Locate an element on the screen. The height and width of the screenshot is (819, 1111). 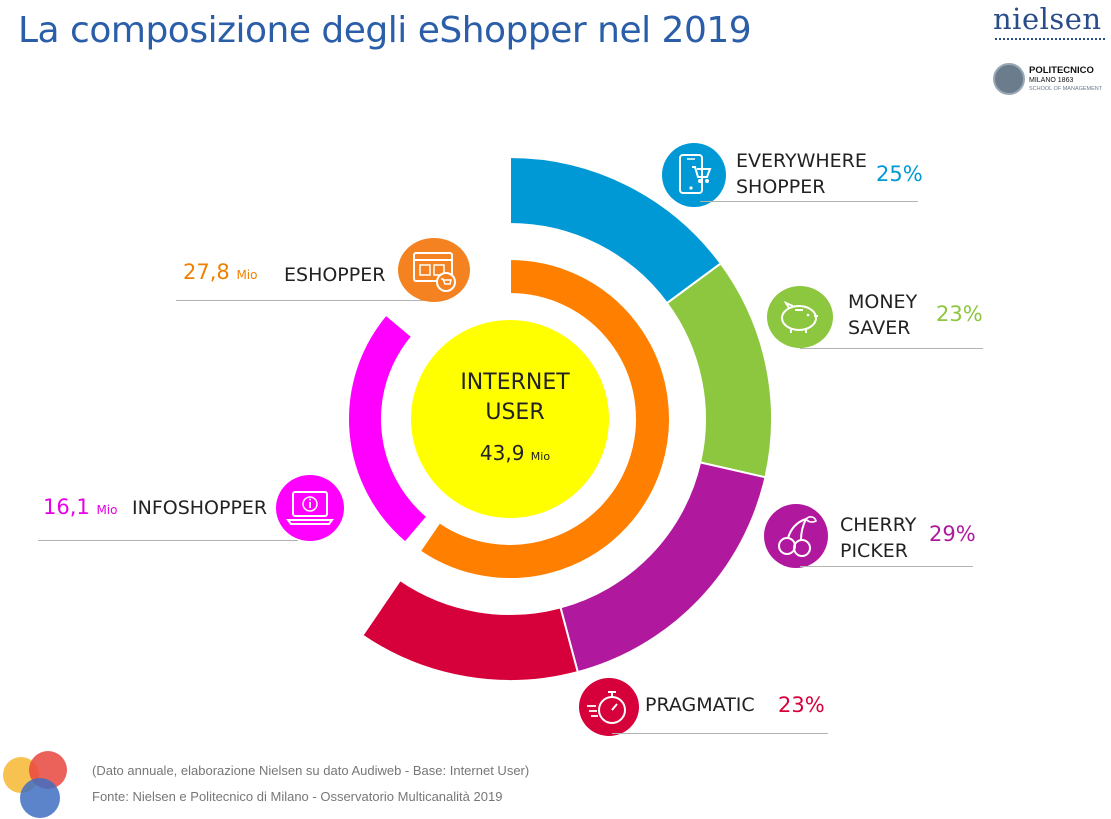
everywhere-shopper-rule is located at coordinates (809, 201).